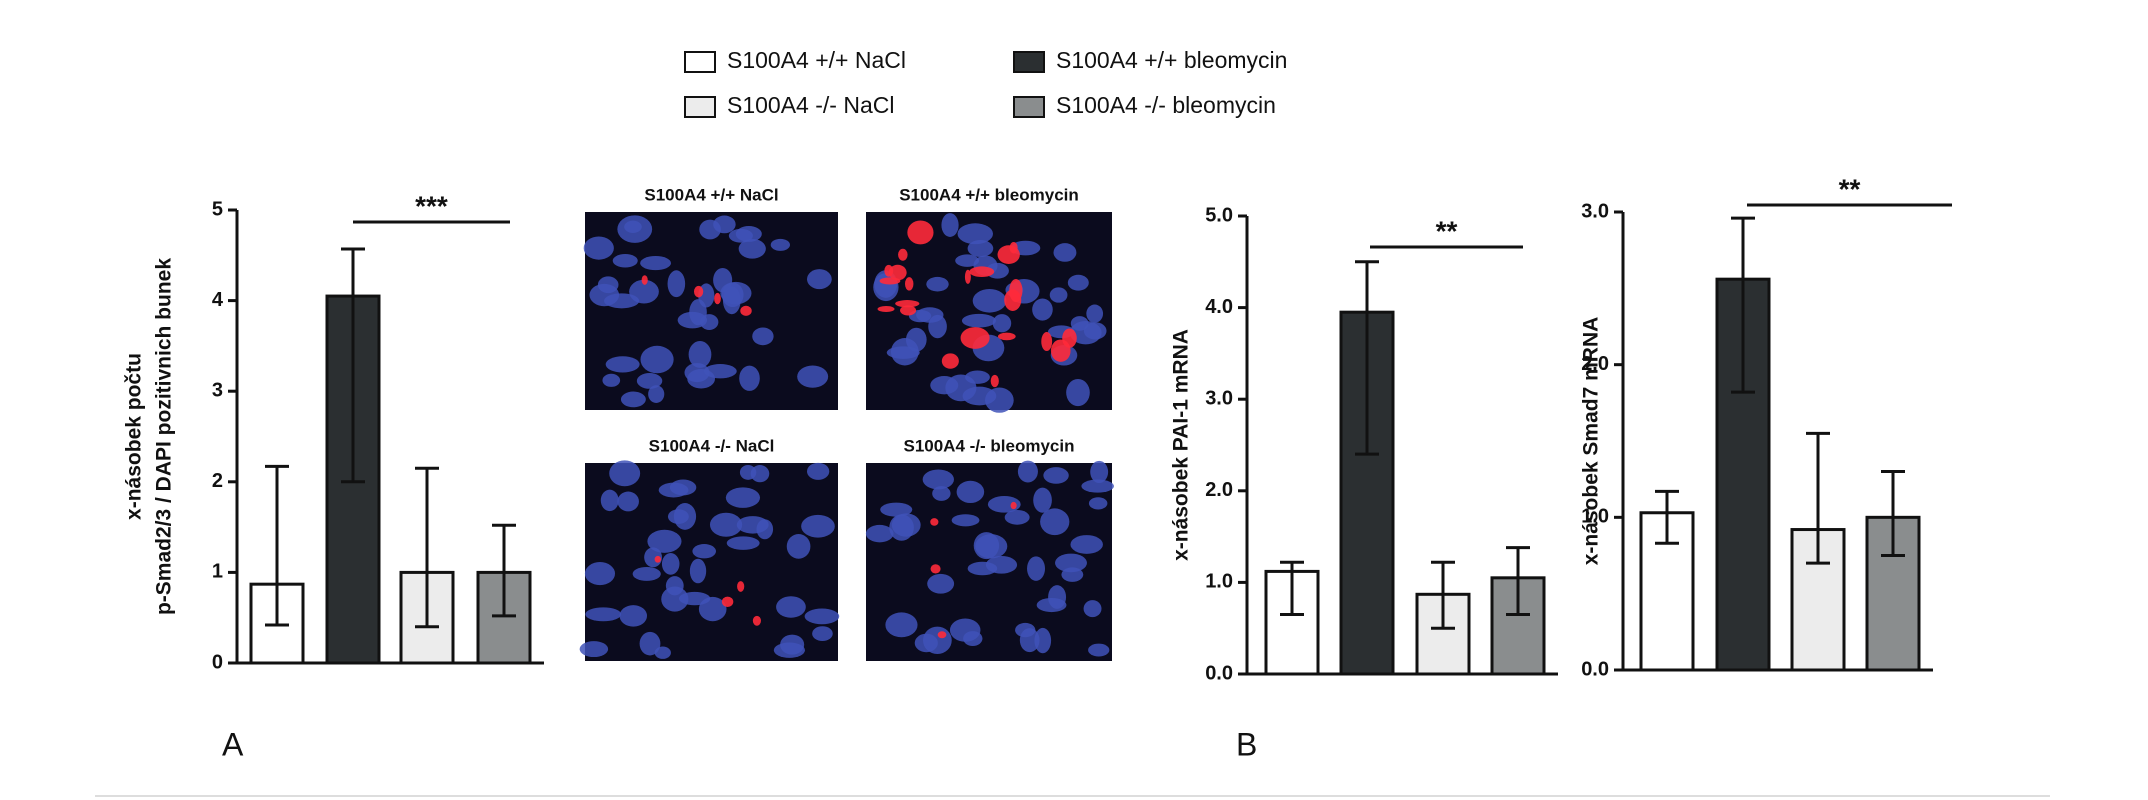 The height and width of the screenshot is (800, 2148). Describe the element at coordinates (217, 481) in the screenshot. I see `y-tick-label: 2` at that location.